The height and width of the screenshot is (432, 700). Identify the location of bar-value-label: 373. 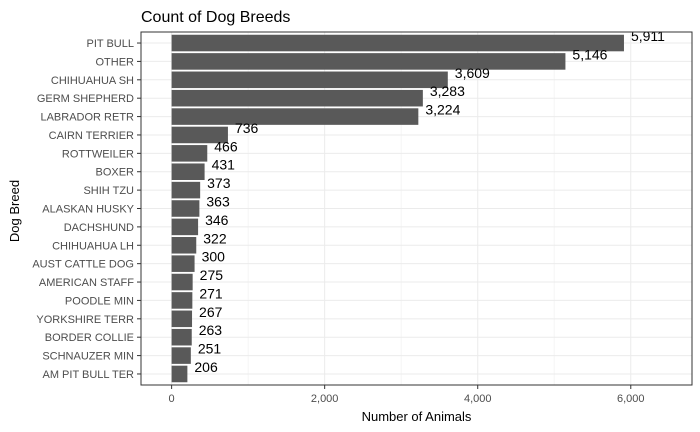
(219, 183).